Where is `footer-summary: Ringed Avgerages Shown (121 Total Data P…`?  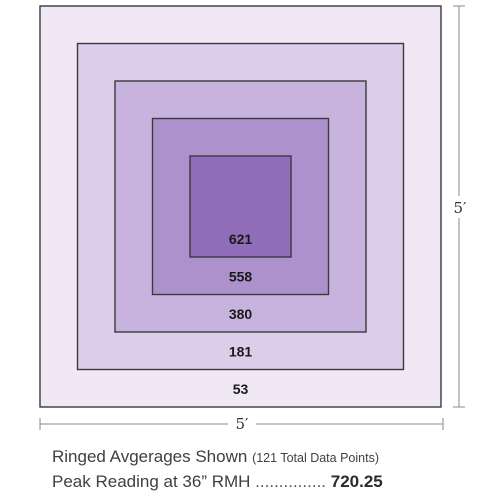 footer-summary: Ringed Avgerages Shown (121 Total Data P… is located at coordinates (215, 457).